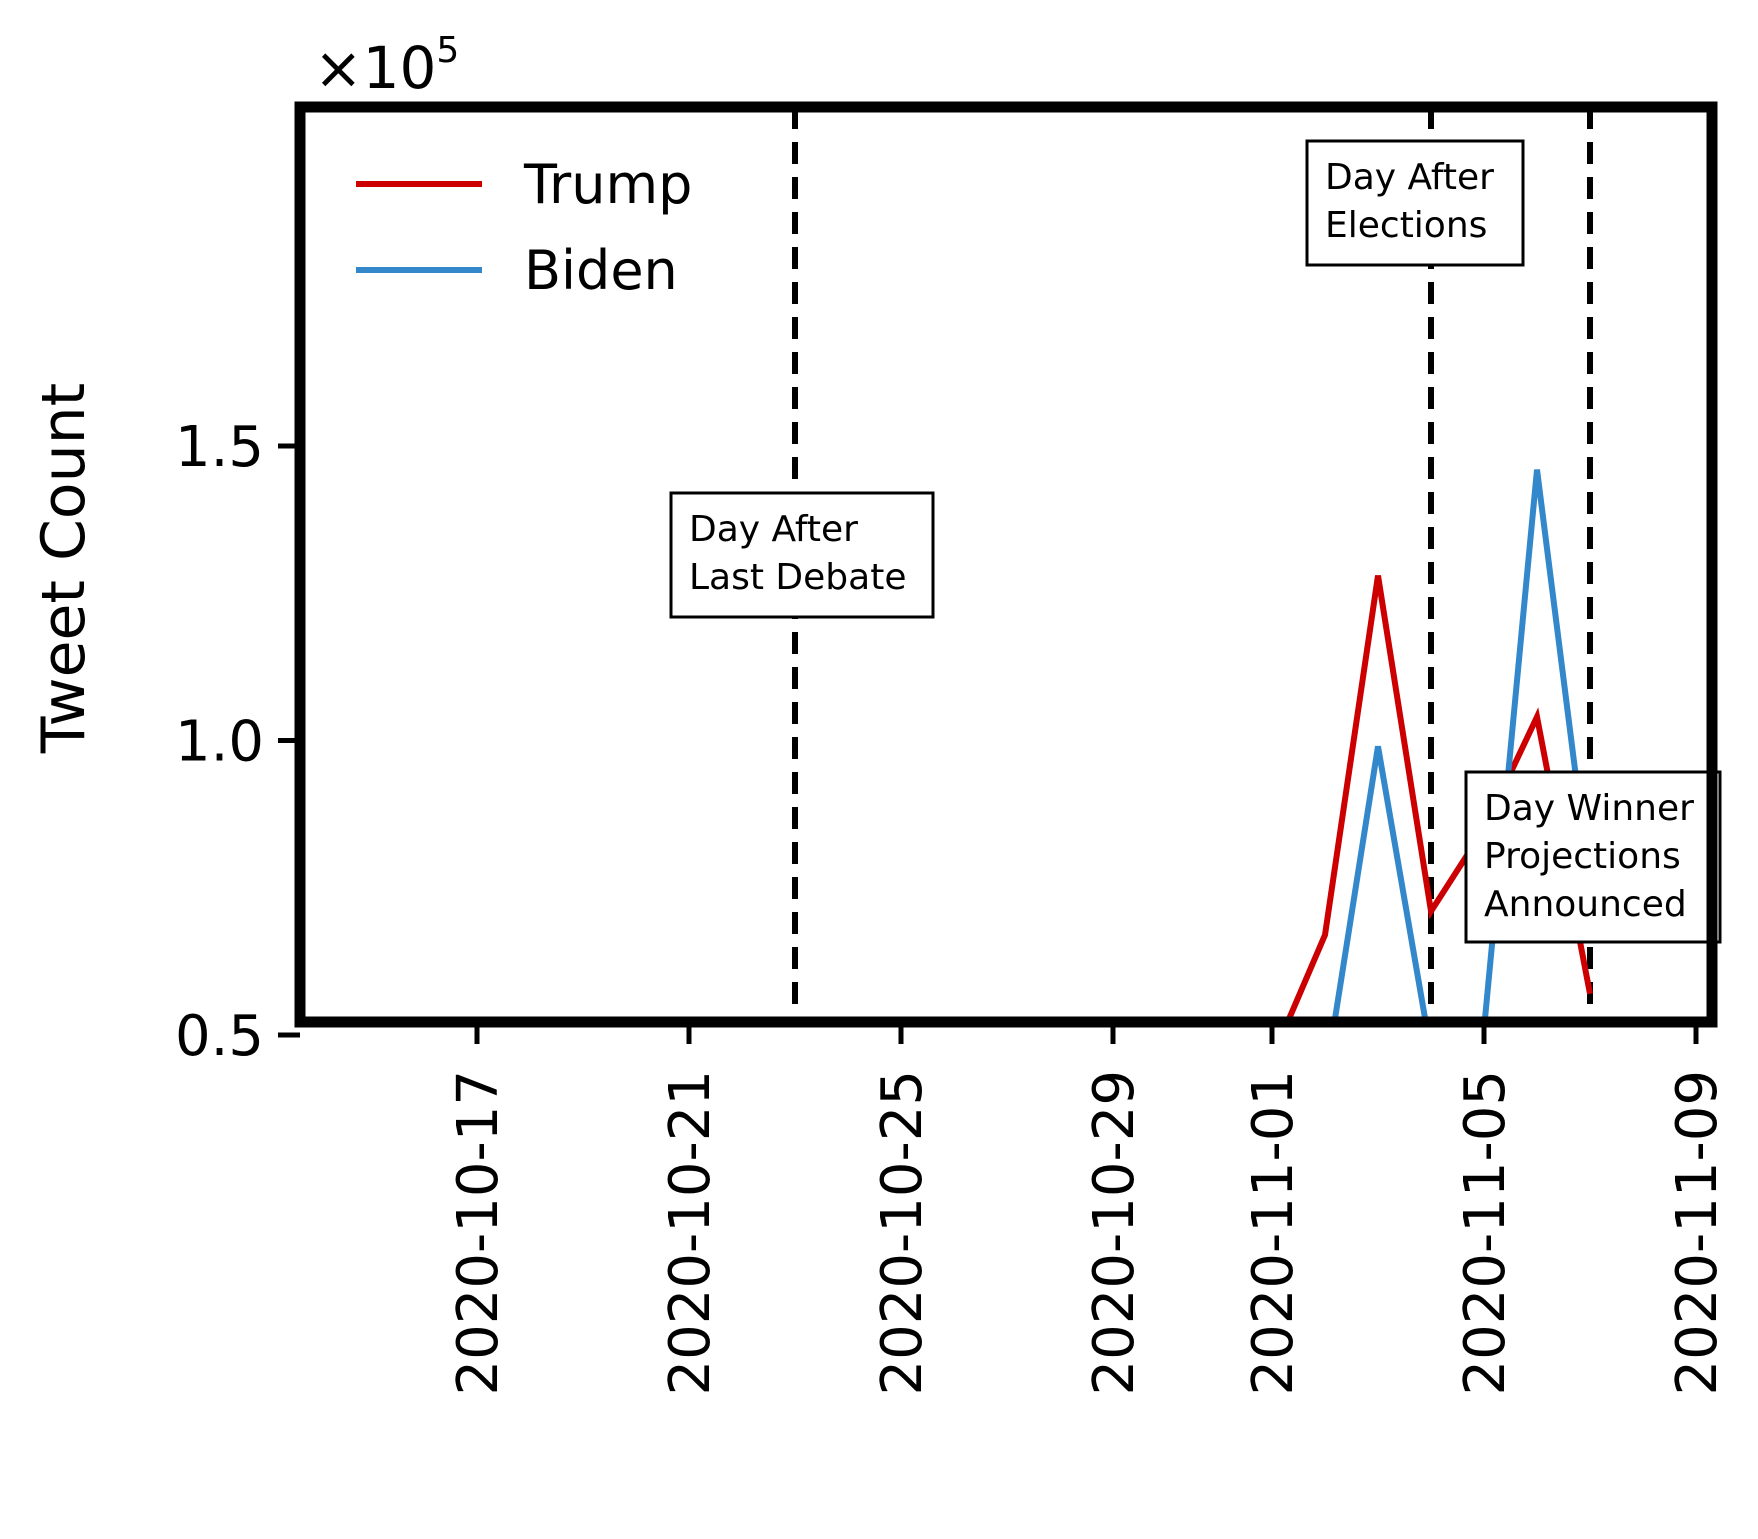 This screenshot has width=1758, height=1539. What do you see at coordinates (1406, 225) in the screenshot?
I see `annotation-text: Elections` at bounding box center [1406, 225].